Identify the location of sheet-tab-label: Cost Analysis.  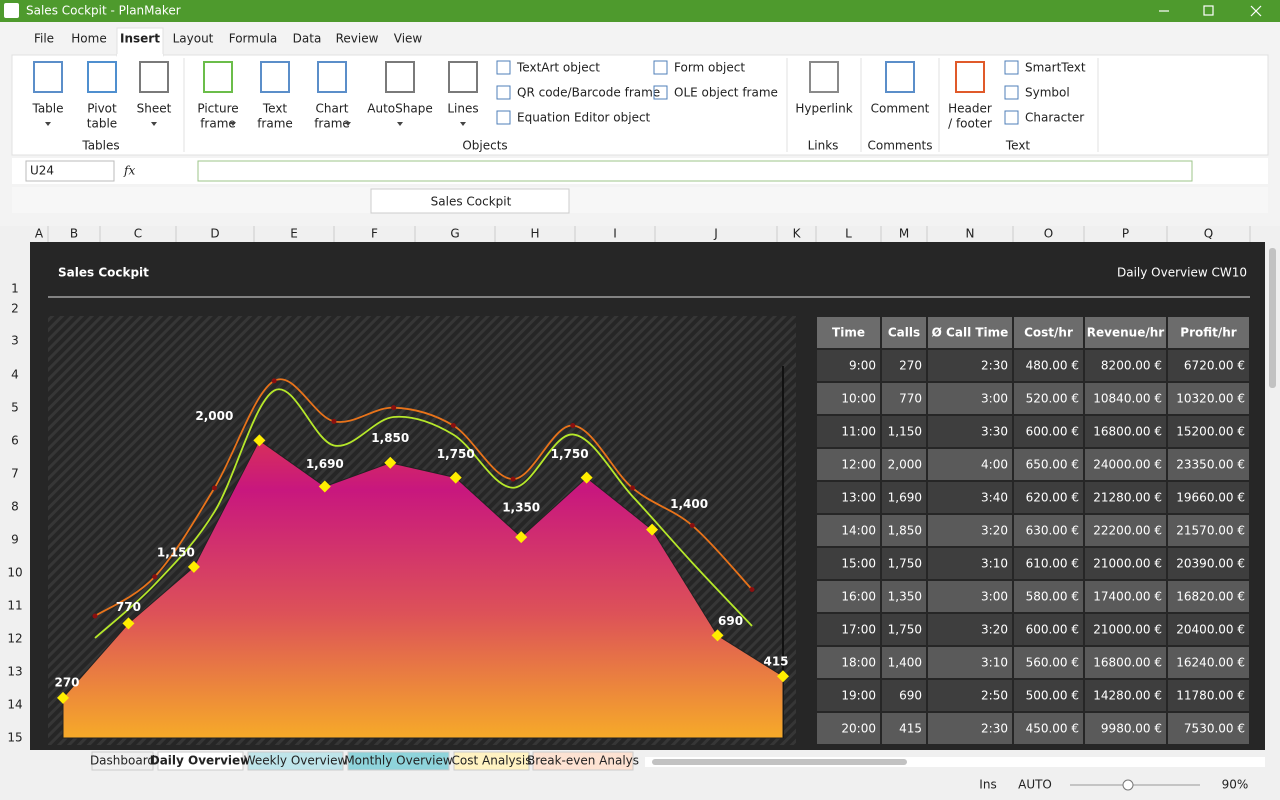
(492, 761).